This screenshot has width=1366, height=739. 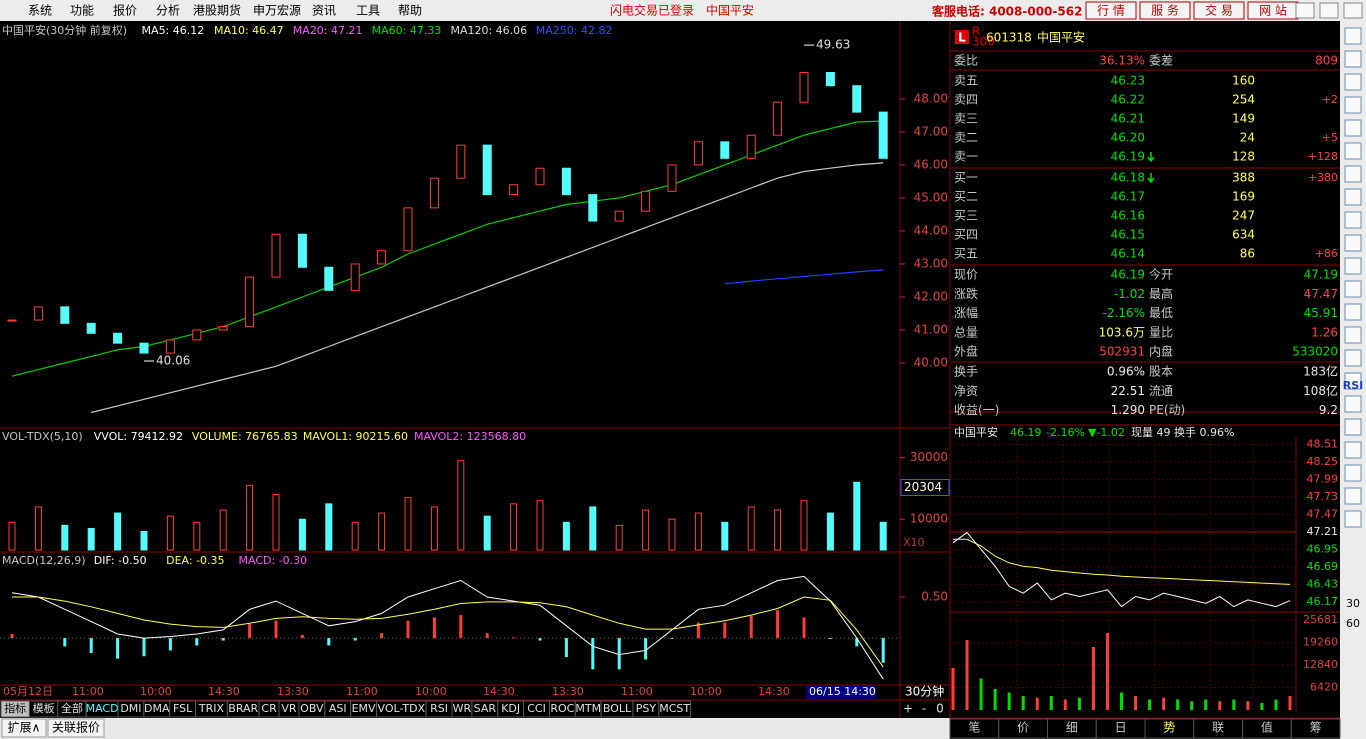 I want to click on menu-item: 分析, so click(x=168, y=11).